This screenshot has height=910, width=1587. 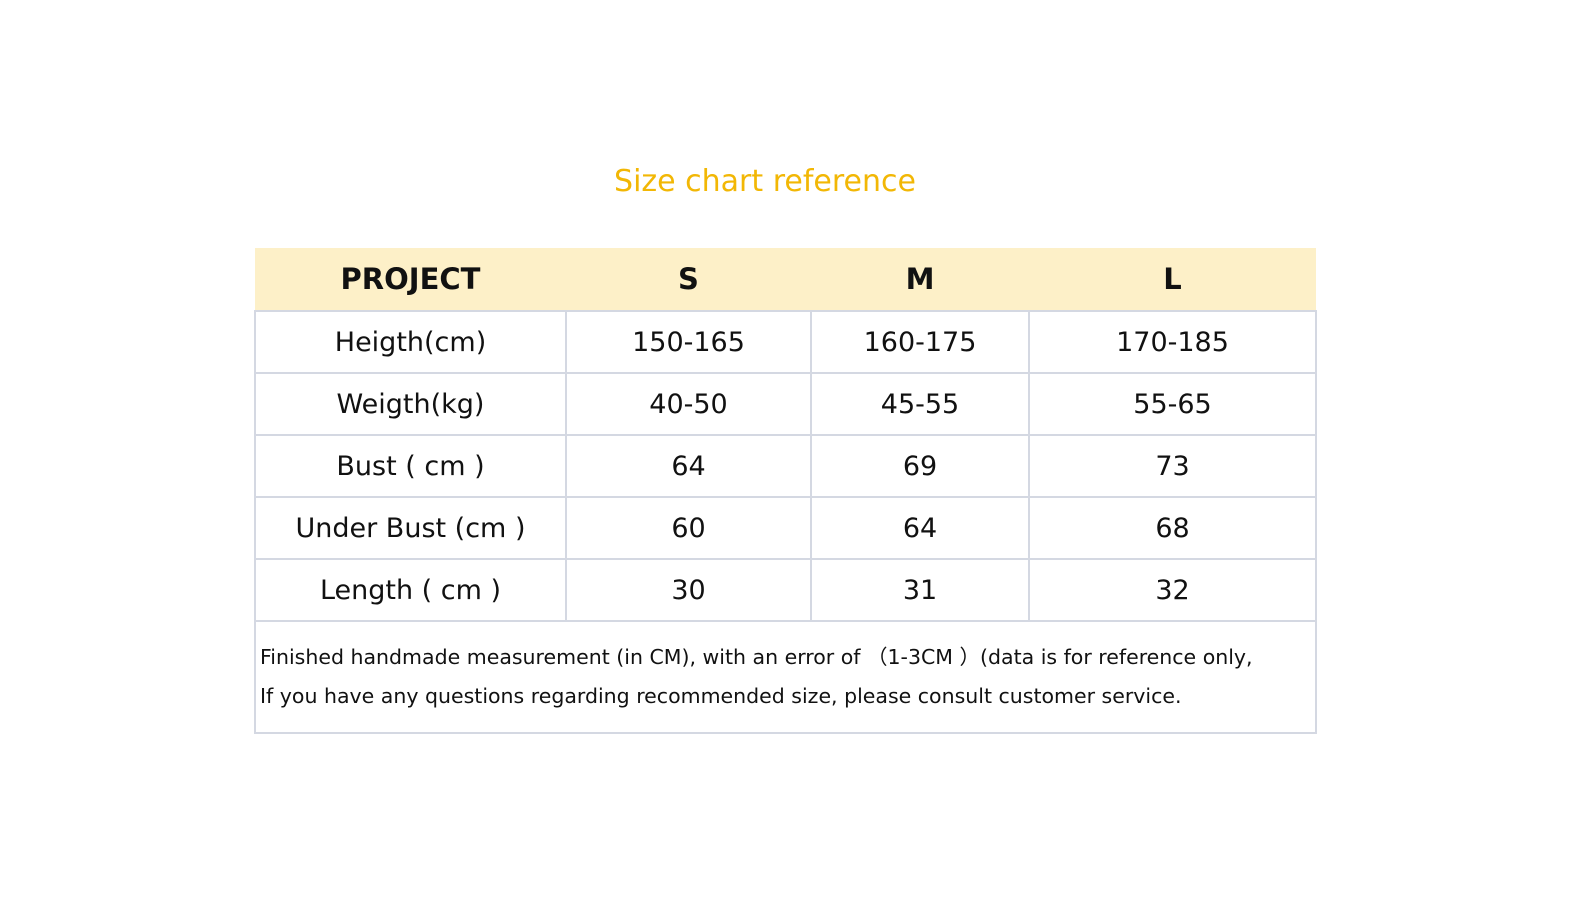 I want to click on table-cell: 31, so click(x=920, y=590).